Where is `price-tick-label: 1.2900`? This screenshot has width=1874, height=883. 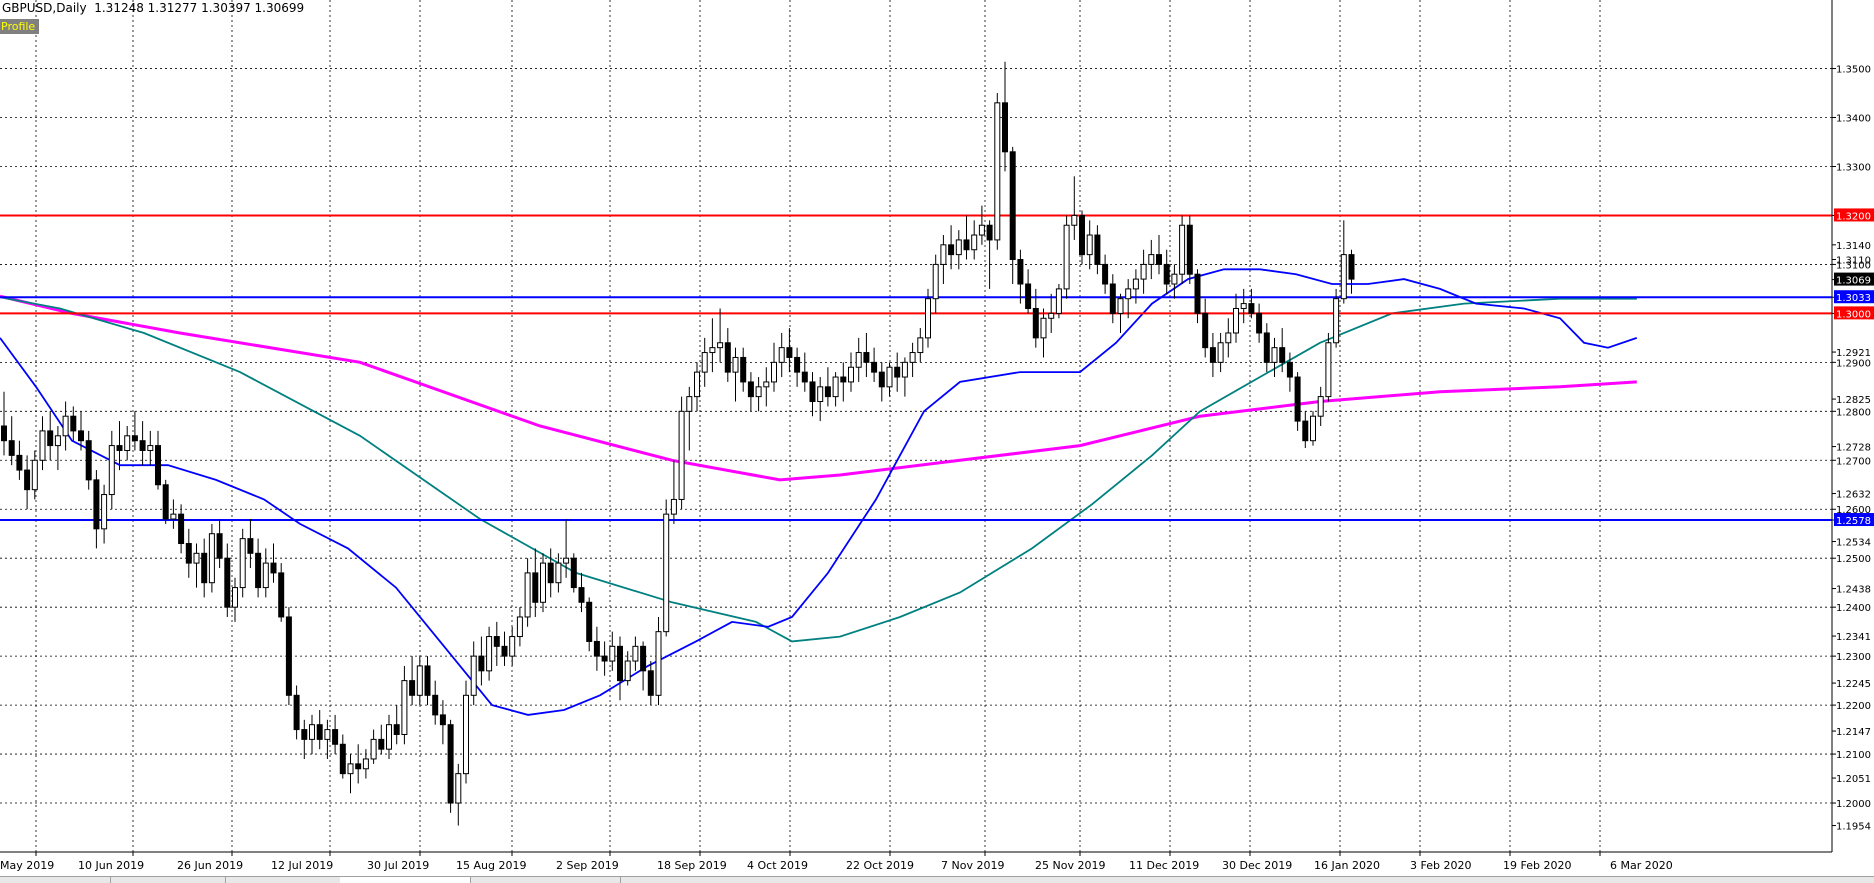
price-tick-label: 1.2900 is located at coordinates (1853, 363).